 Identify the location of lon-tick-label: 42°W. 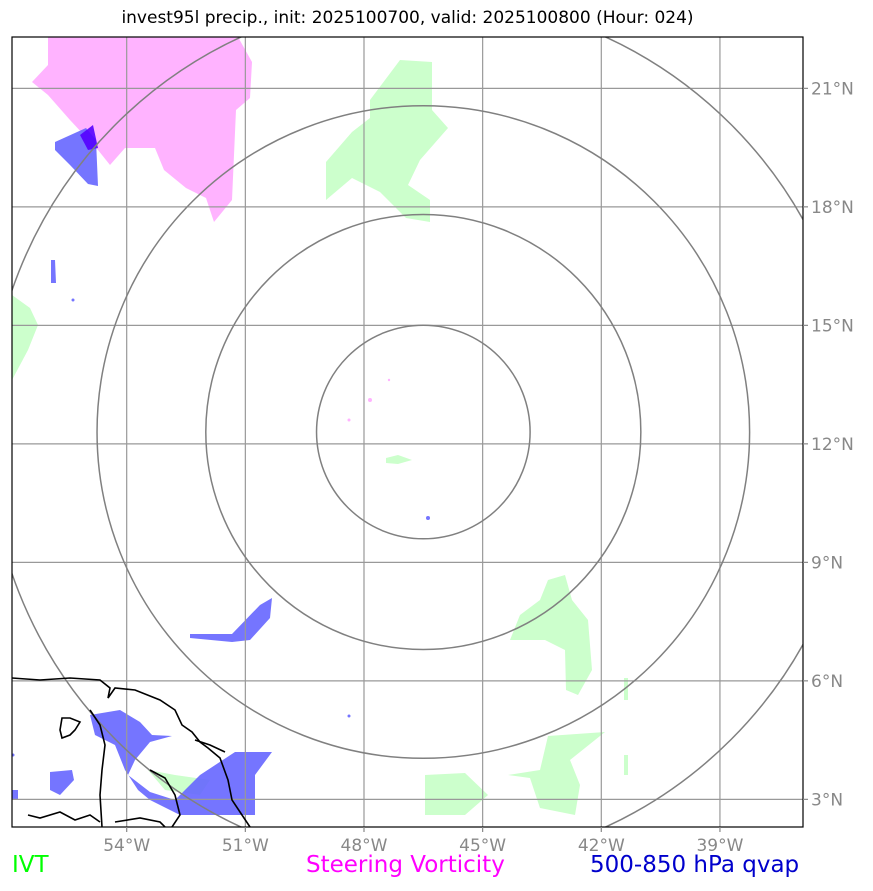
(601, 846).